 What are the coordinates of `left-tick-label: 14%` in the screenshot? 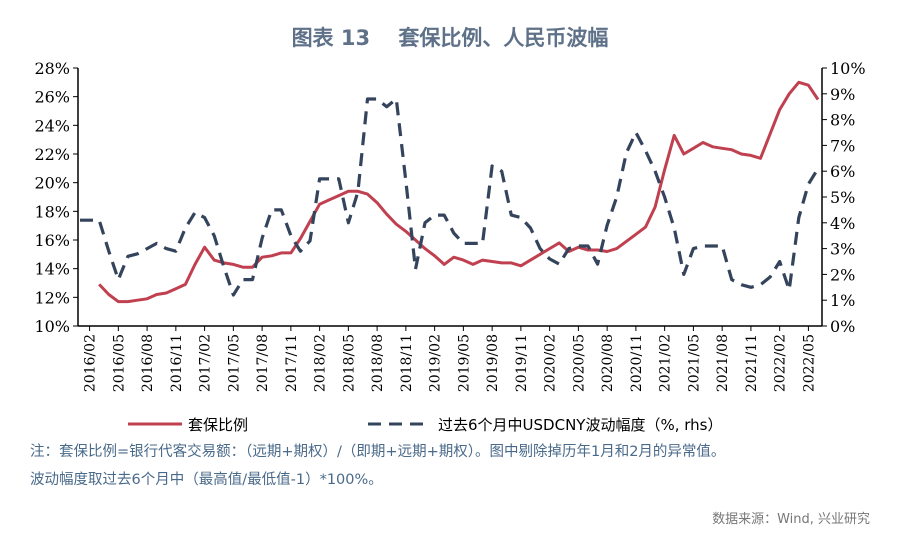 It's located at (52, 269).